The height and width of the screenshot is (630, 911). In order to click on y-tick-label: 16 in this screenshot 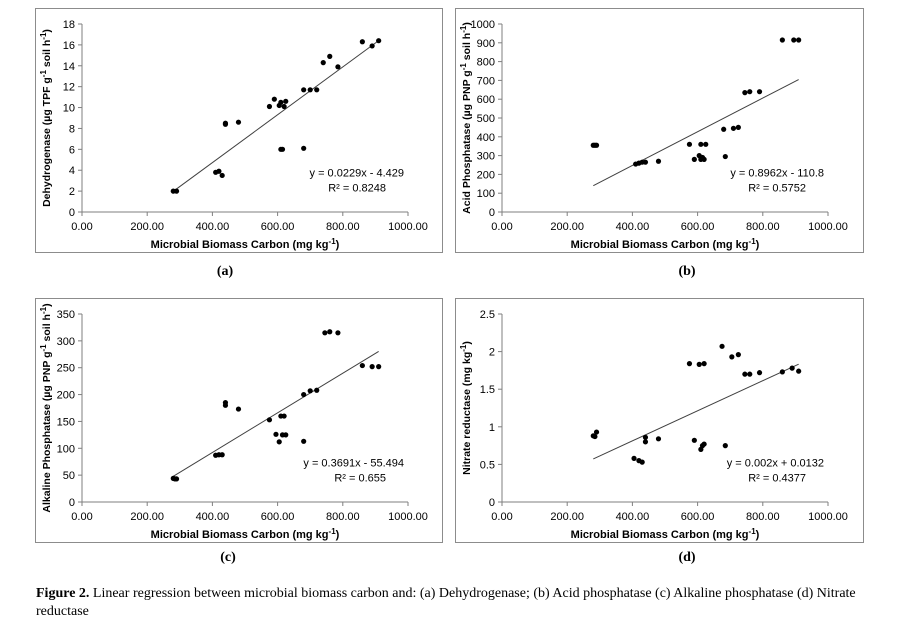, I will do `click(69, 46)`.